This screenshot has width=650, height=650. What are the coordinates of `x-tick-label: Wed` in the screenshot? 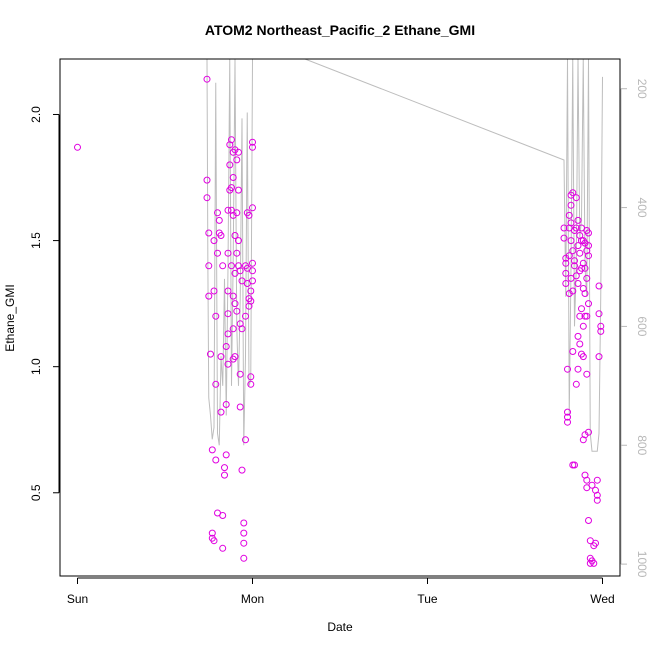 It's located at (602, 599).